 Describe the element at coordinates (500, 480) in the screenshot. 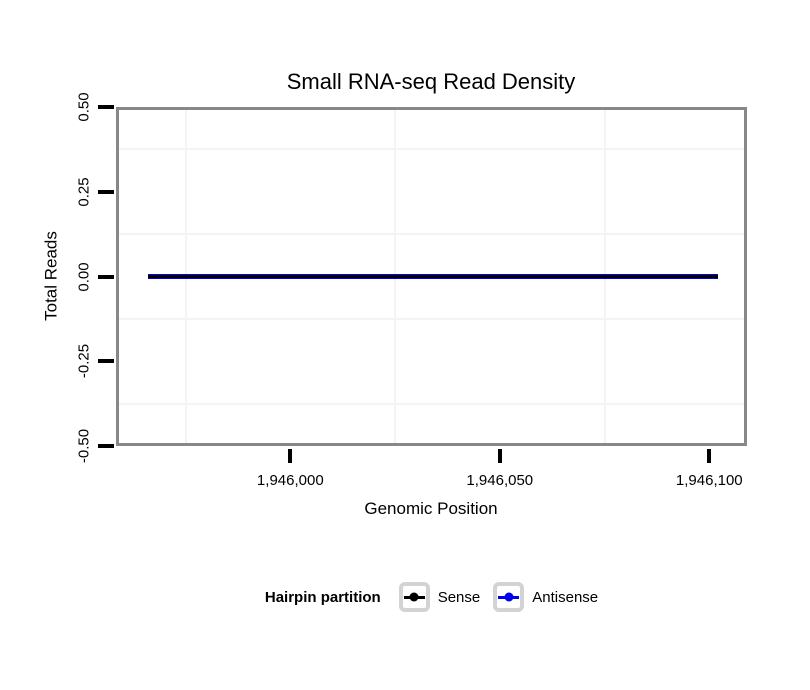

I see `x-tick-label: 1,946,050` at that location.